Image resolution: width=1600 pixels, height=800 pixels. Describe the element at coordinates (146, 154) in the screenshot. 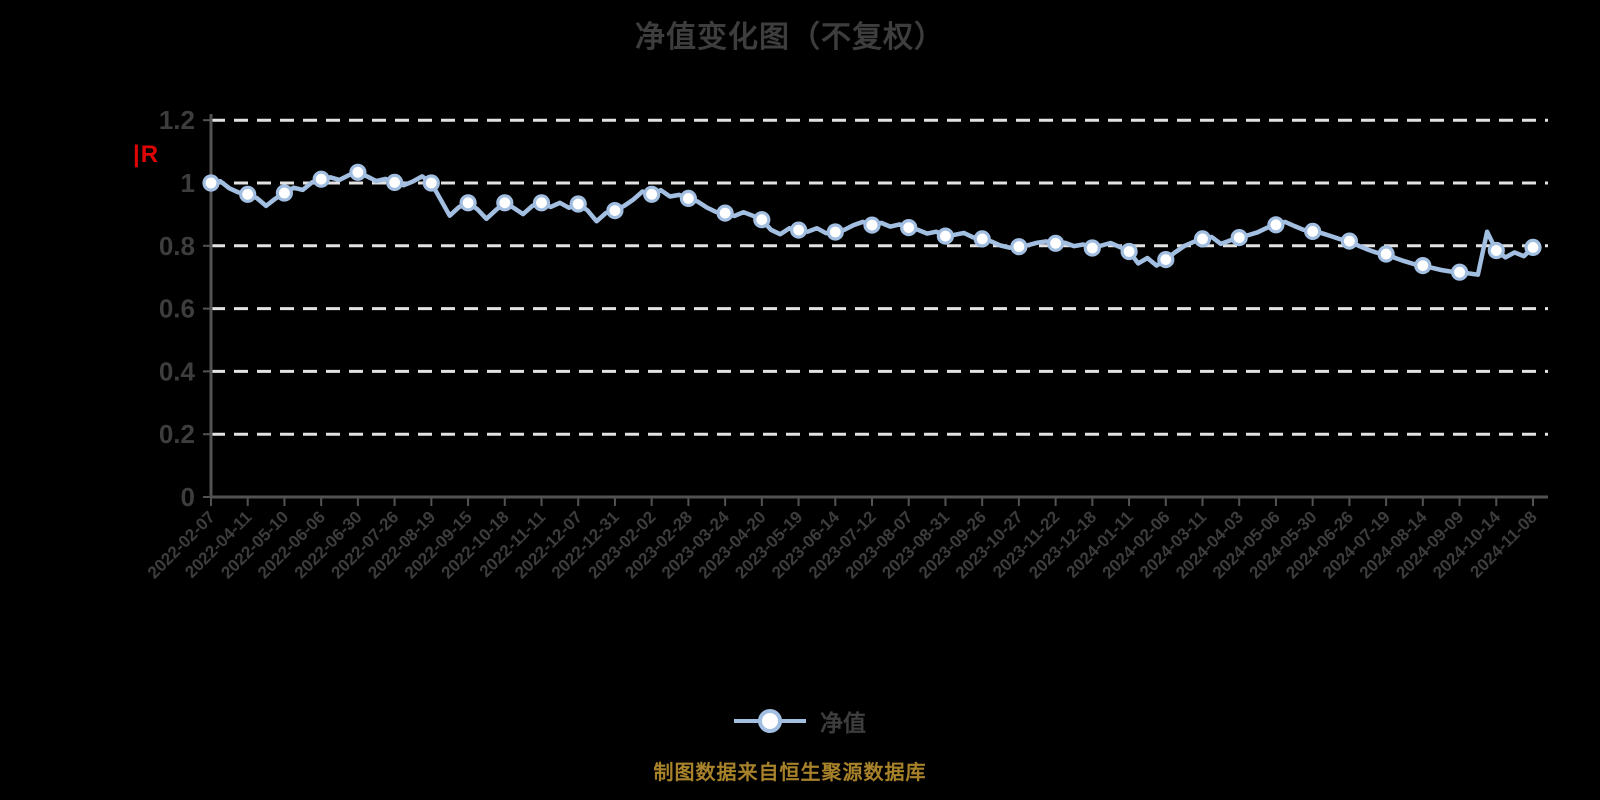

I see `red-watermark-text: |R` at that location.